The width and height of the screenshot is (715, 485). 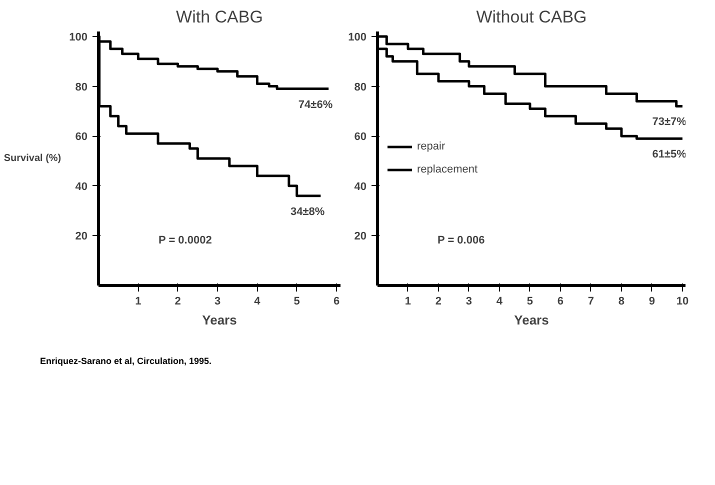 What do you see at coordinates (682, 302) in the screenshot?
I see `x-tick-label: 10` at bounding box center [682, 302].